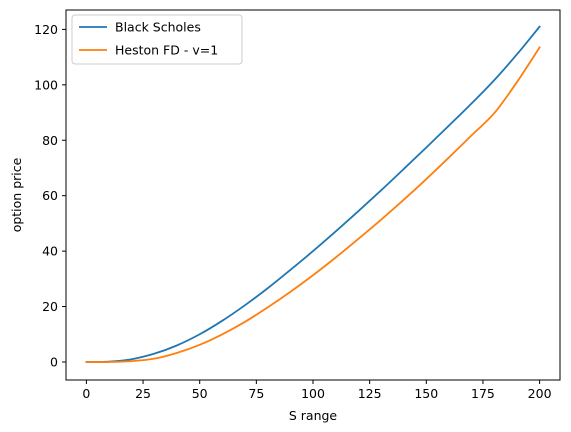 The width and height of the screenshot is (571, 432). What do you see at coordinates (426, 393) in the screenshot?
I see `x-tick-label: 150` at bounding box center [426, 393].